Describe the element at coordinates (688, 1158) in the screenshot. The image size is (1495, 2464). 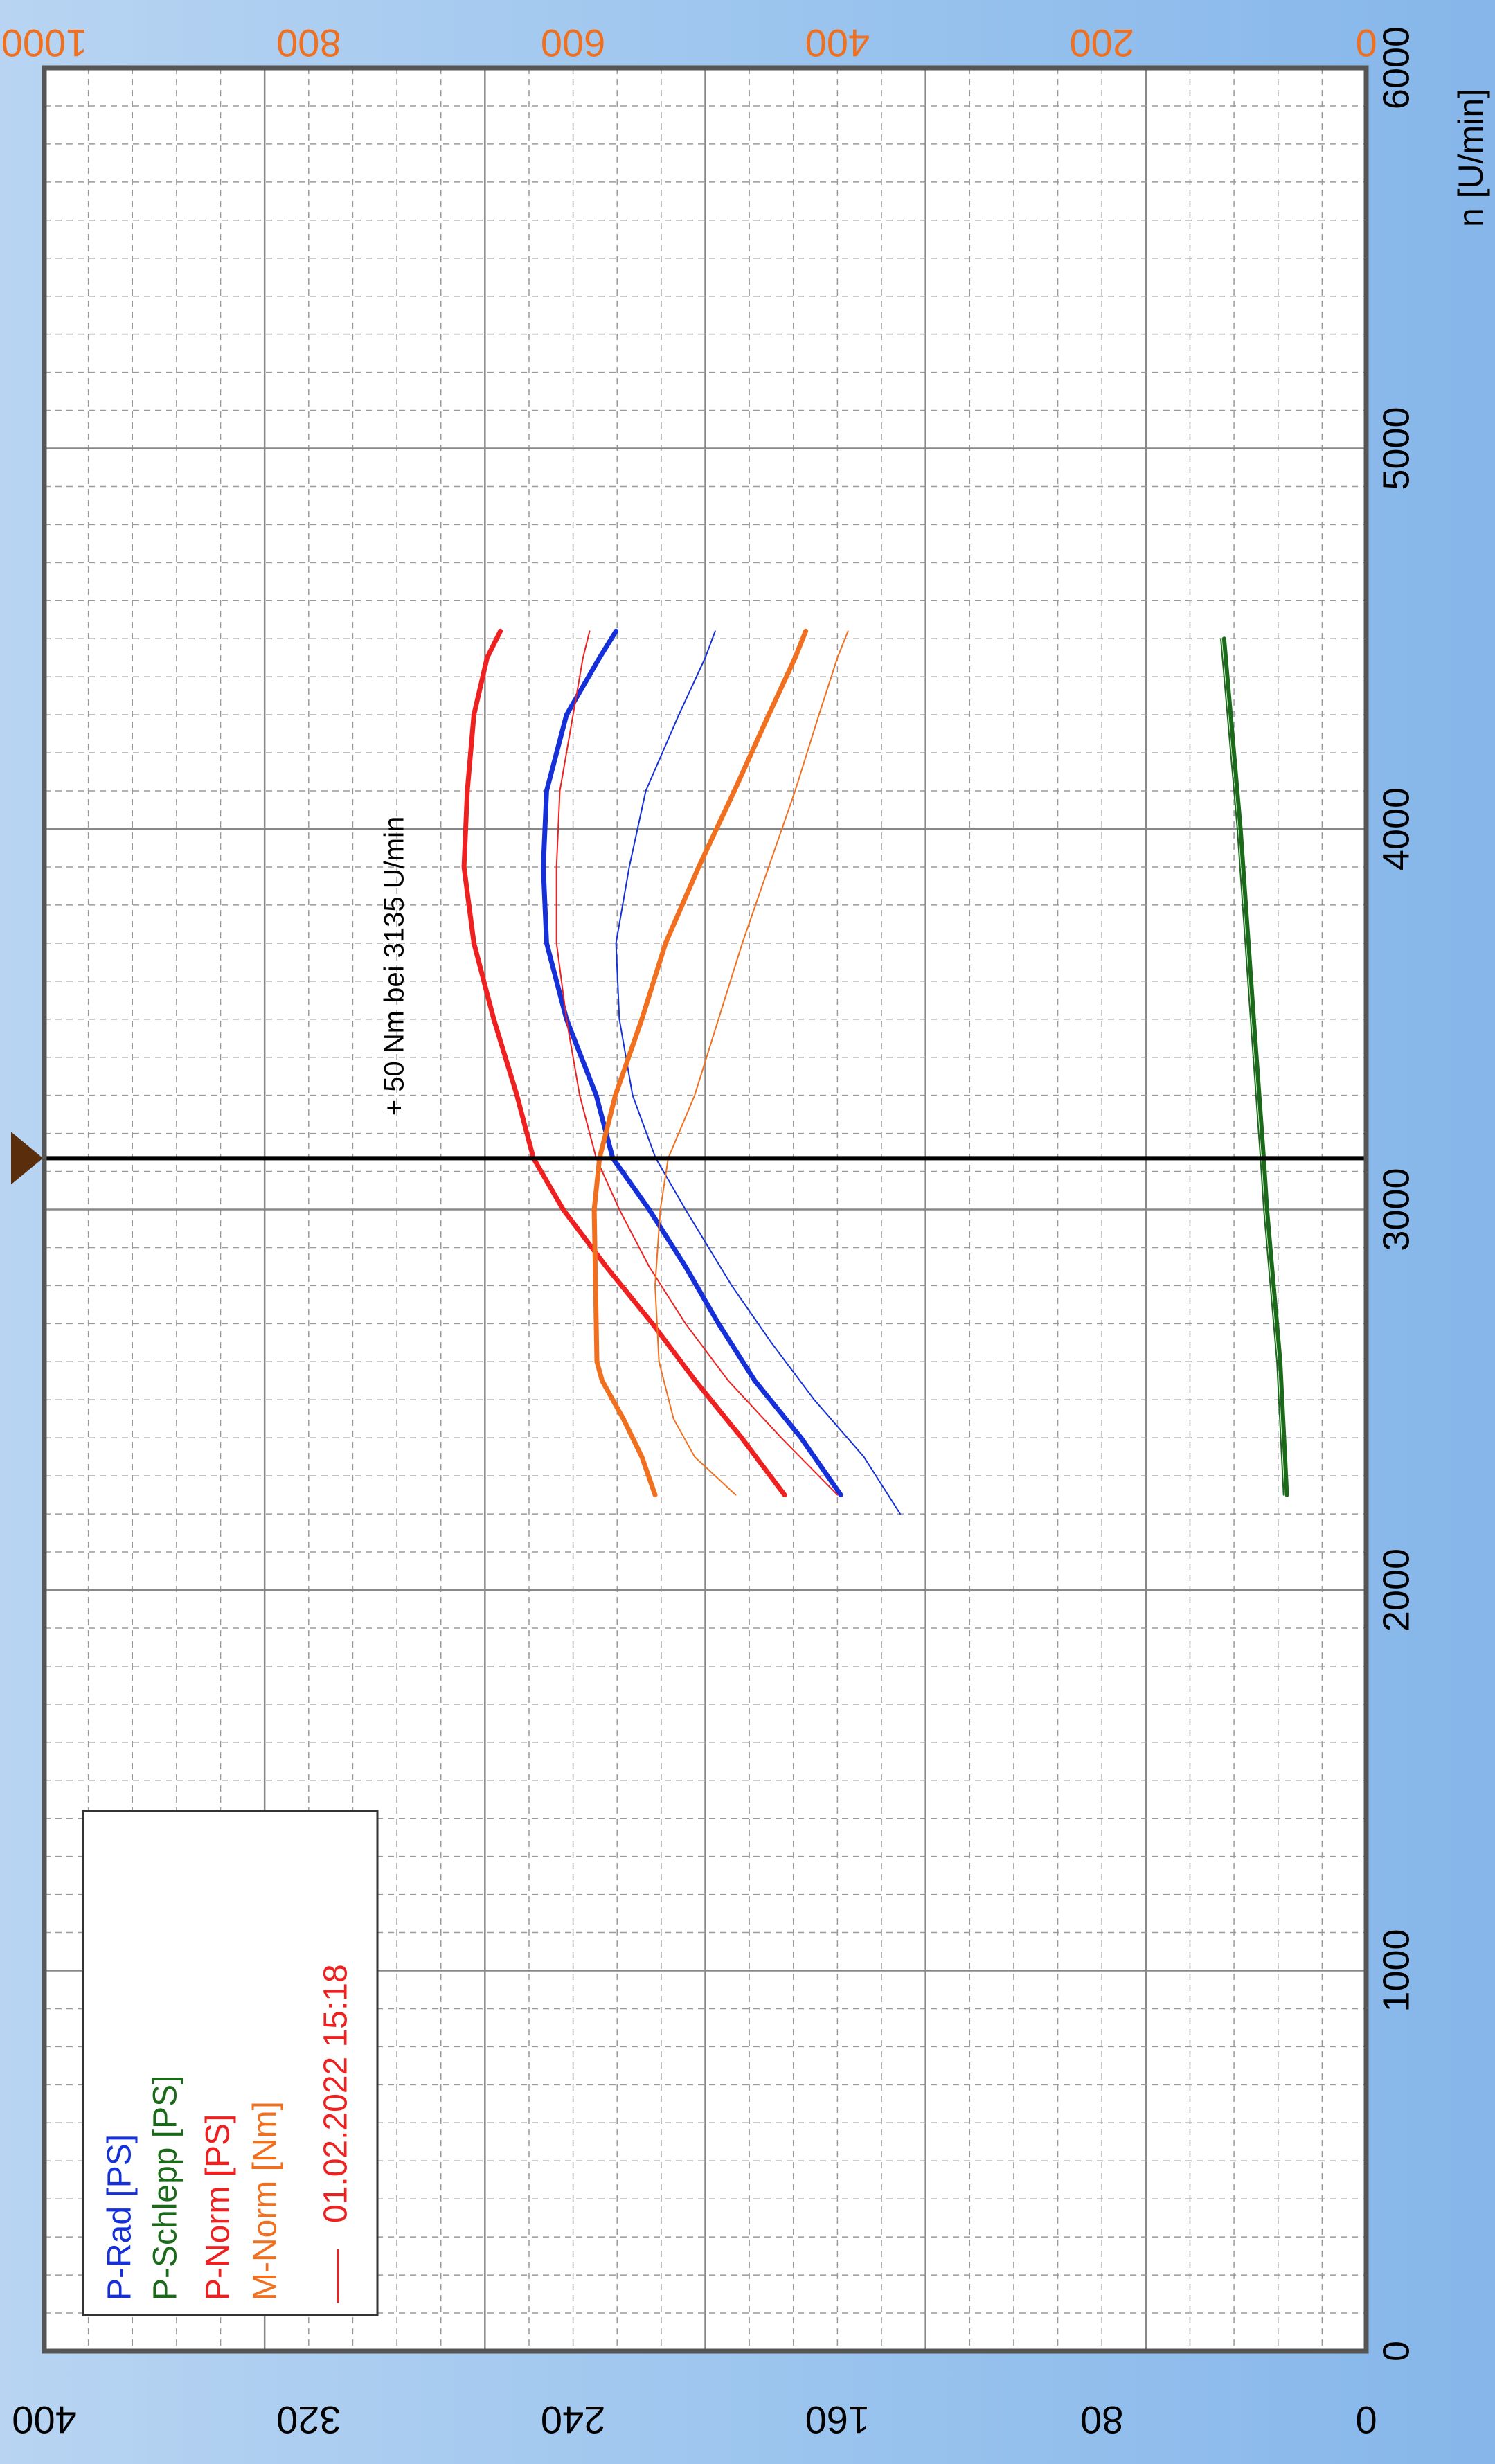
I see `cursor-layer` at that location.